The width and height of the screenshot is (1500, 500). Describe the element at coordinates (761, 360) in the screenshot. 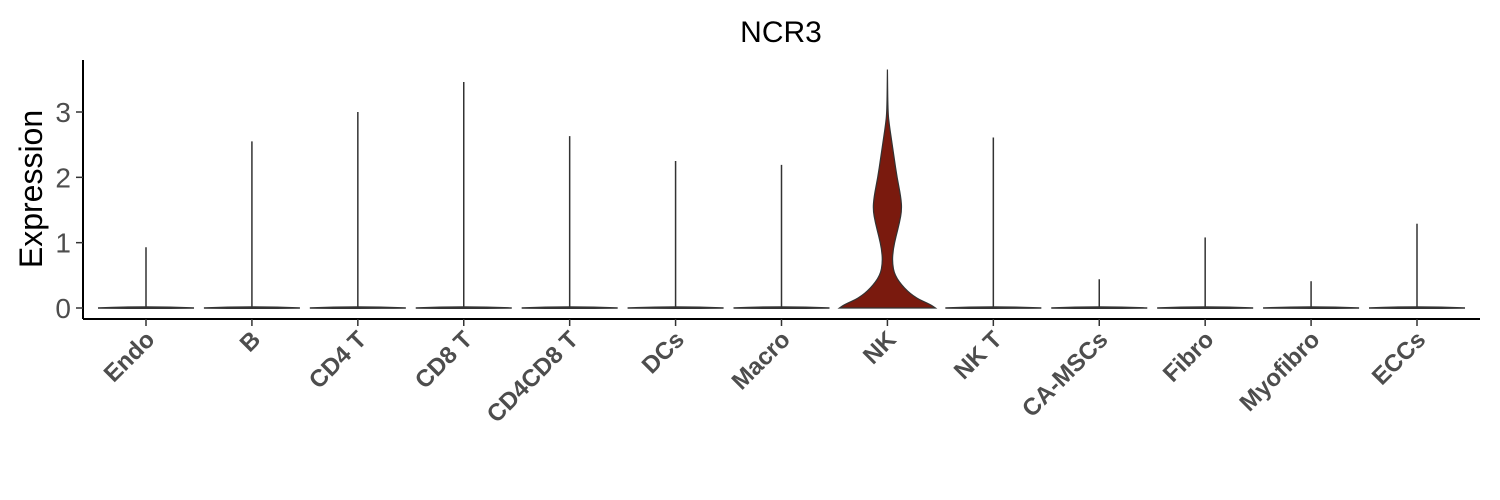

I see `x-tick-label: Macro` at that location.